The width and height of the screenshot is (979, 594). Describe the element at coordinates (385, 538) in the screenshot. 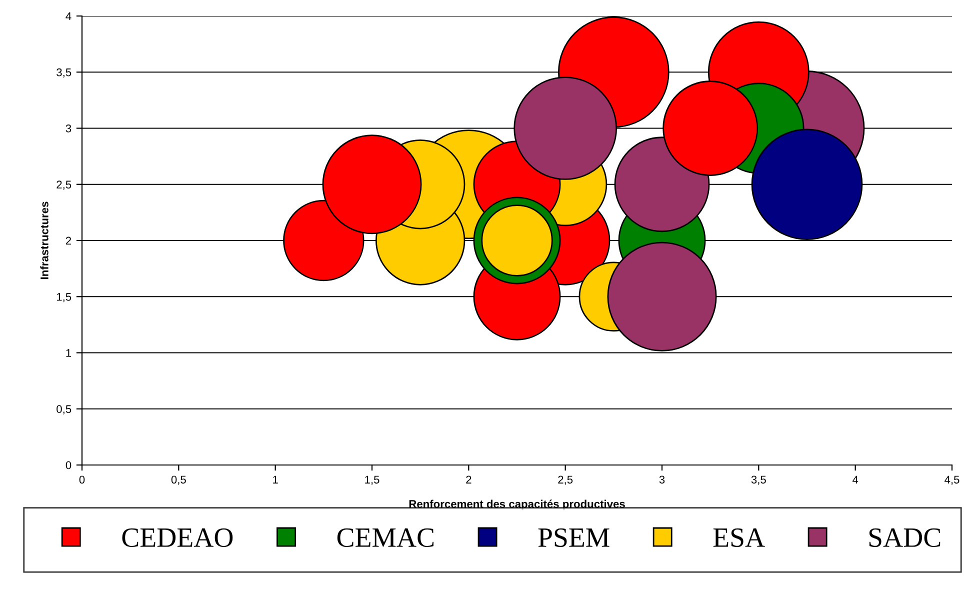

I see `legend-label: CEMAC` at that location.